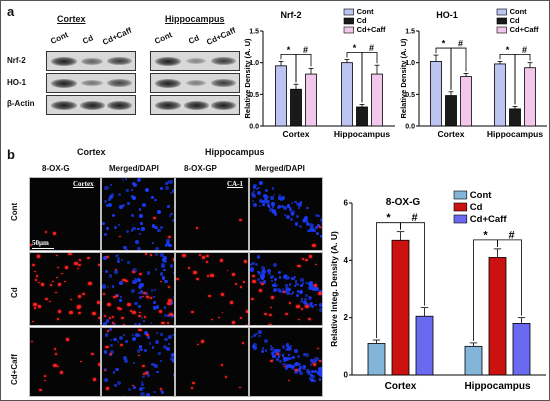 Image resolution: width=550 pixels, height=401 pixels. Describe the element at coordinates (14, 292) in the screenshot. I see `micro-row-label-cd: Cd` at that location.